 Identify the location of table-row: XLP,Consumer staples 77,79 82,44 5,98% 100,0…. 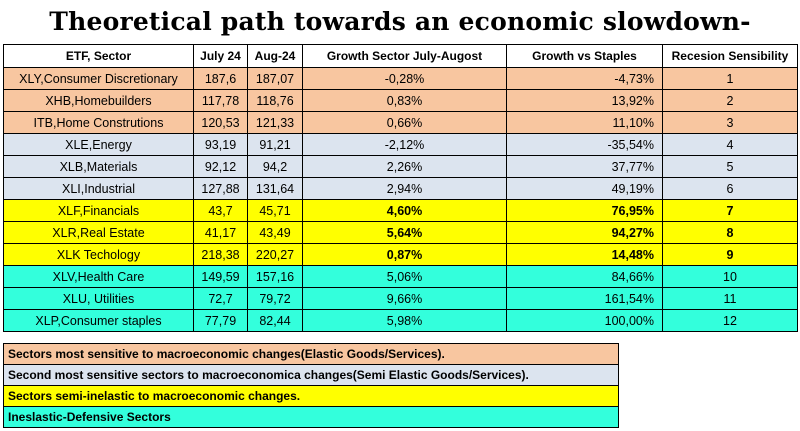
(400, 320).